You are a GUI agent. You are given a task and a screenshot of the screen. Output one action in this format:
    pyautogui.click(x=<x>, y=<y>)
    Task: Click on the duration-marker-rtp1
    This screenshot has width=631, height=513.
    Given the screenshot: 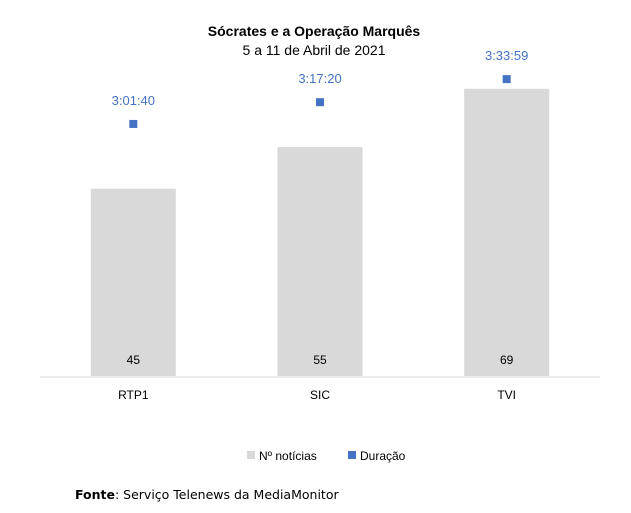 What is the action you would take?
    pyautogui.click(x=133, y=123)
    